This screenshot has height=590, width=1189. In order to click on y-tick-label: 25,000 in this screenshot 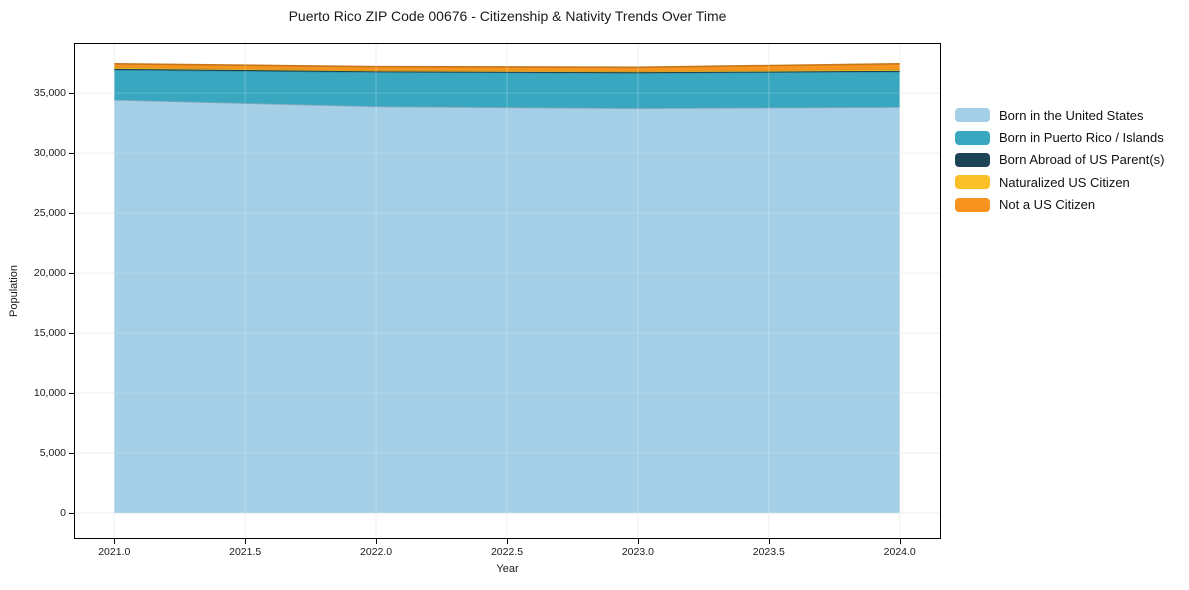, I will do `click(49, 213)`.